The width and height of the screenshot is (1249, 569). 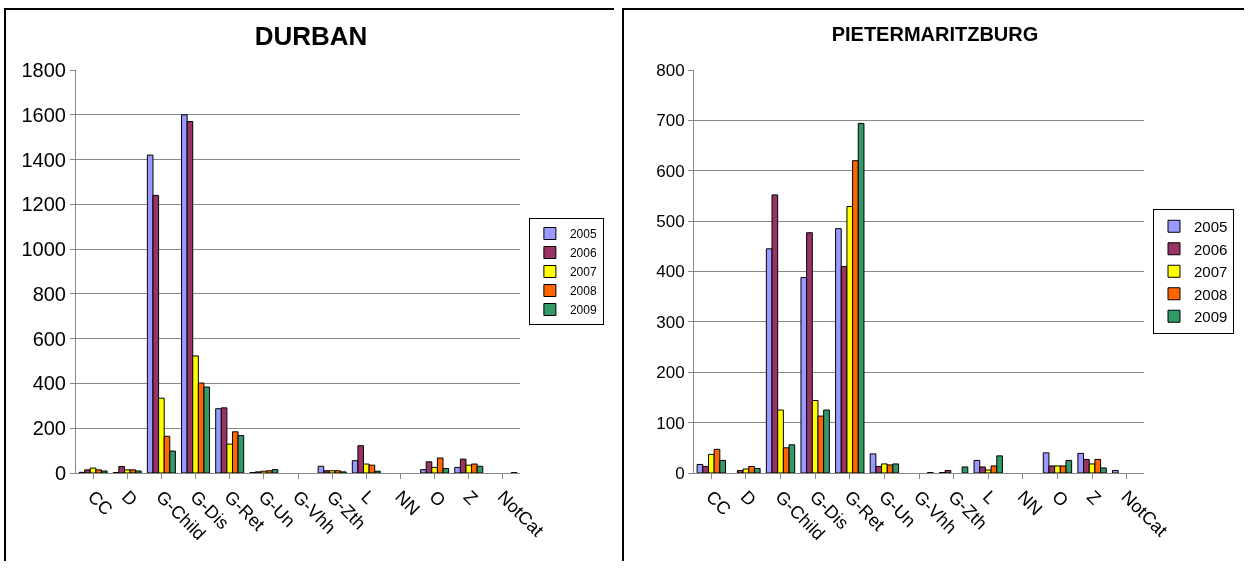 What do you see at coordinates (990, 497) in the screenshot?
I see `x-tick-label: L` at bounding box center [990, 497].